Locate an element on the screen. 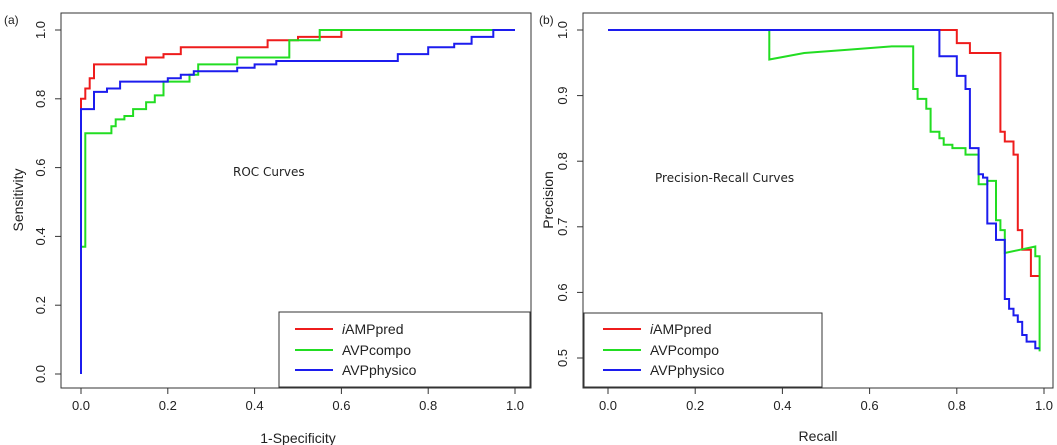 This screenshot has width=1057, height=445. roc-y-tick-label: 1.0 is located at coordinates (40, 30).